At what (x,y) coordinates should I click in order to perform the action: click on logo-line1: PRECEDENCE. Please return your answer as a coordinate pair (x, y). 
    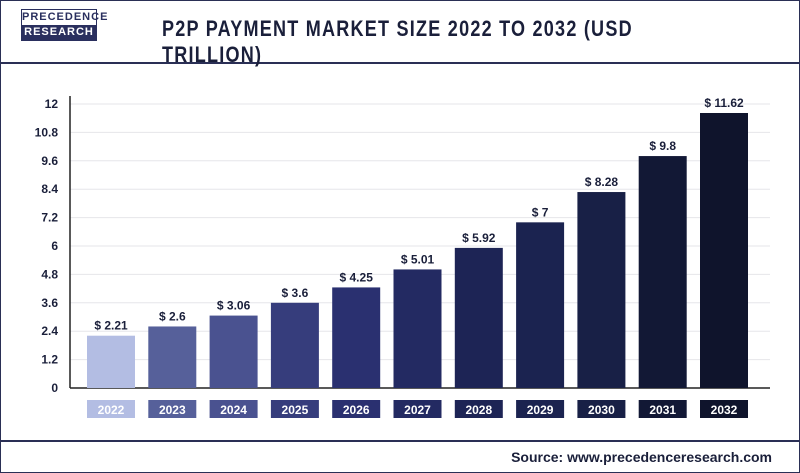
    Looking at the image, I should click on (65, 17).